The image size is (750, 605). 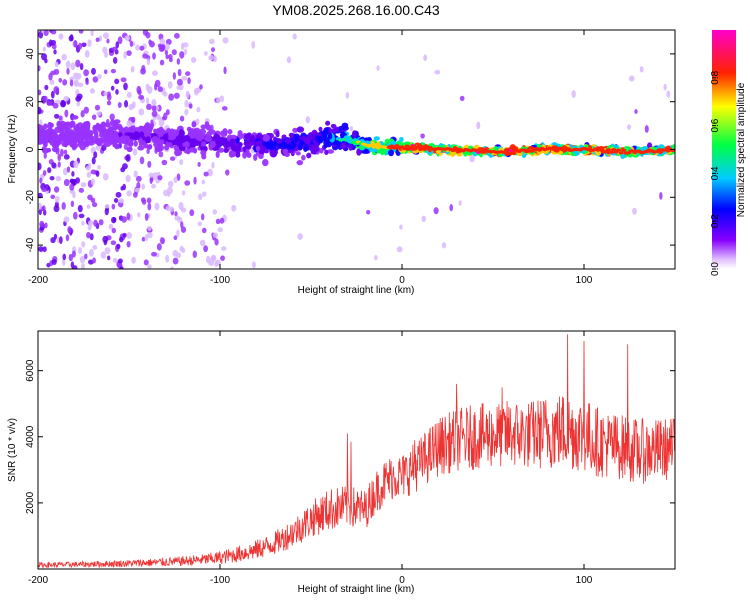 What do you see at coordinates (715, 173) in the screenshot?
I see `colorbar-tick-label: 0.4` at bounding box center [715, 173].